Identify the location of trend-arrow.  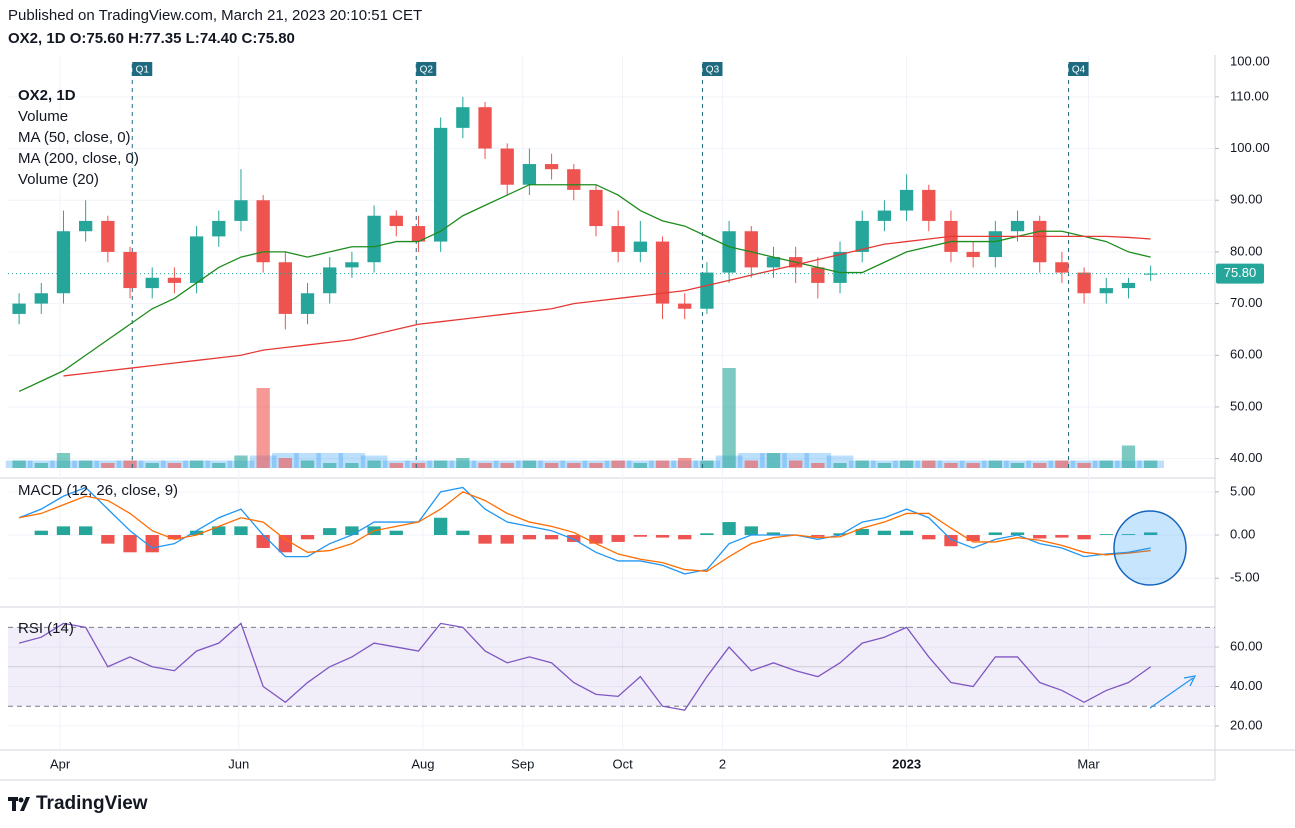
(1171, 693).